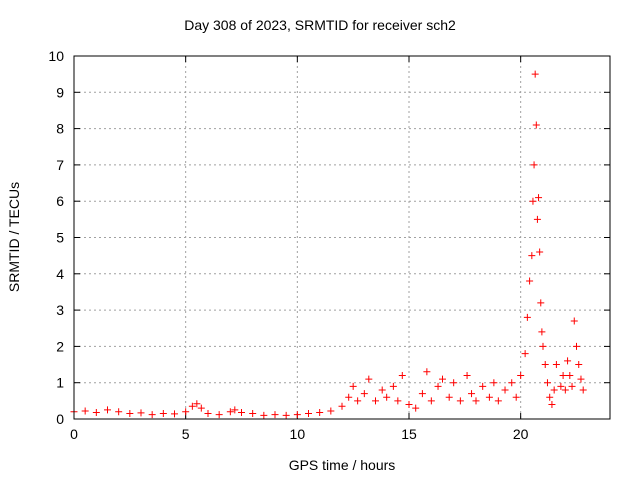  I want to click on y-tick-label: 6, so click(60, 201).